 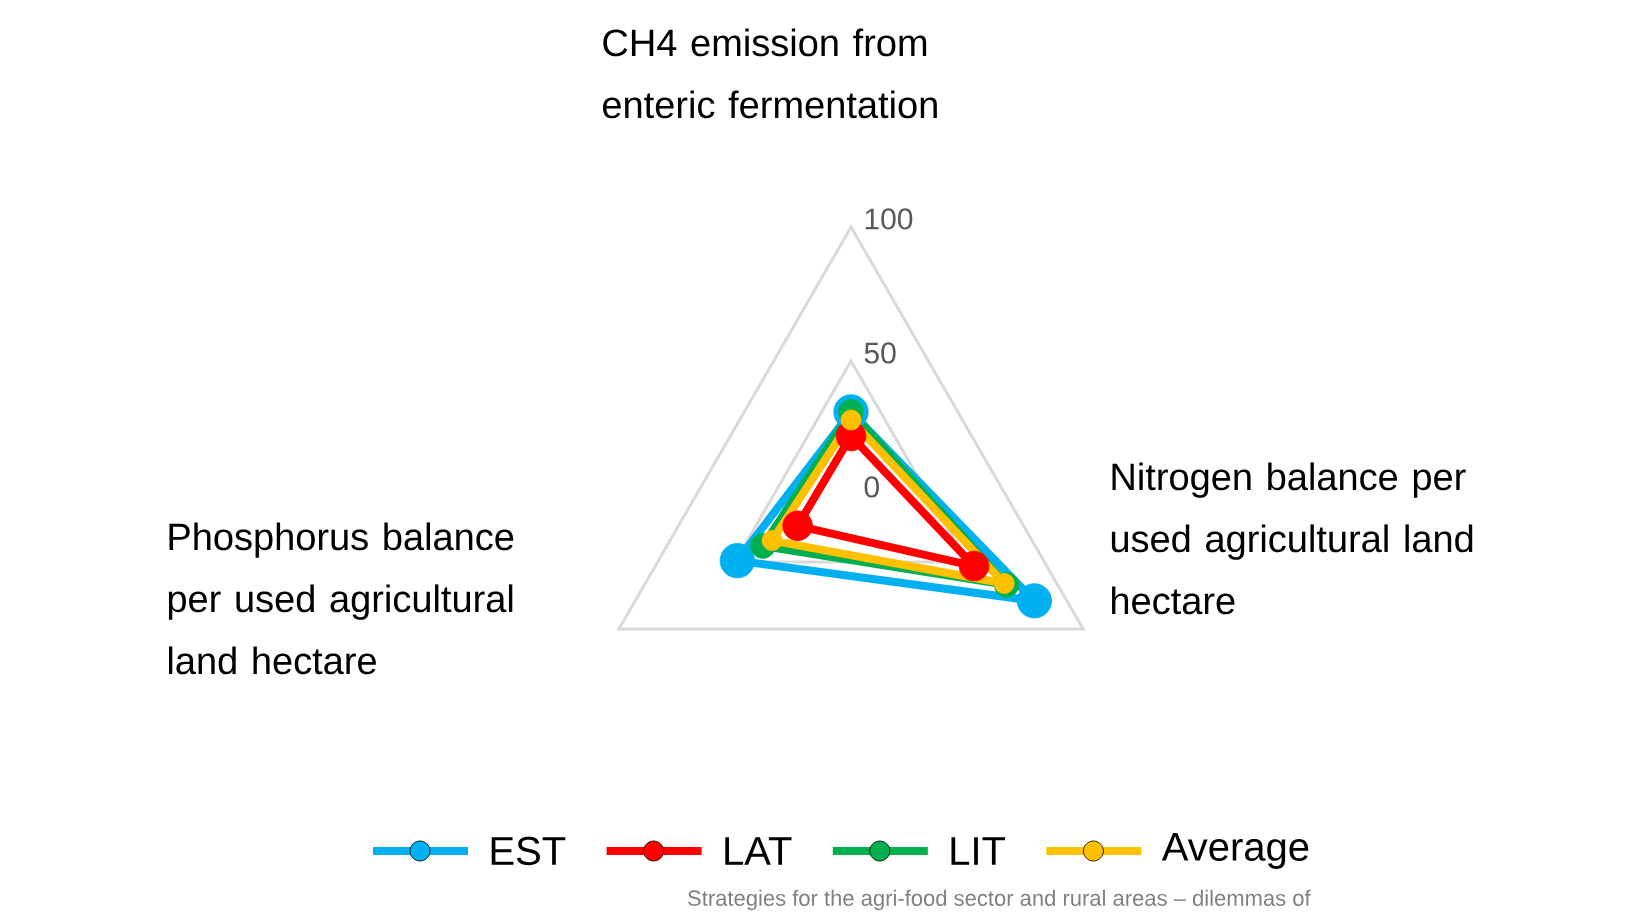 I want to click on y-tick-label: 0, so click(x=871, y=487).